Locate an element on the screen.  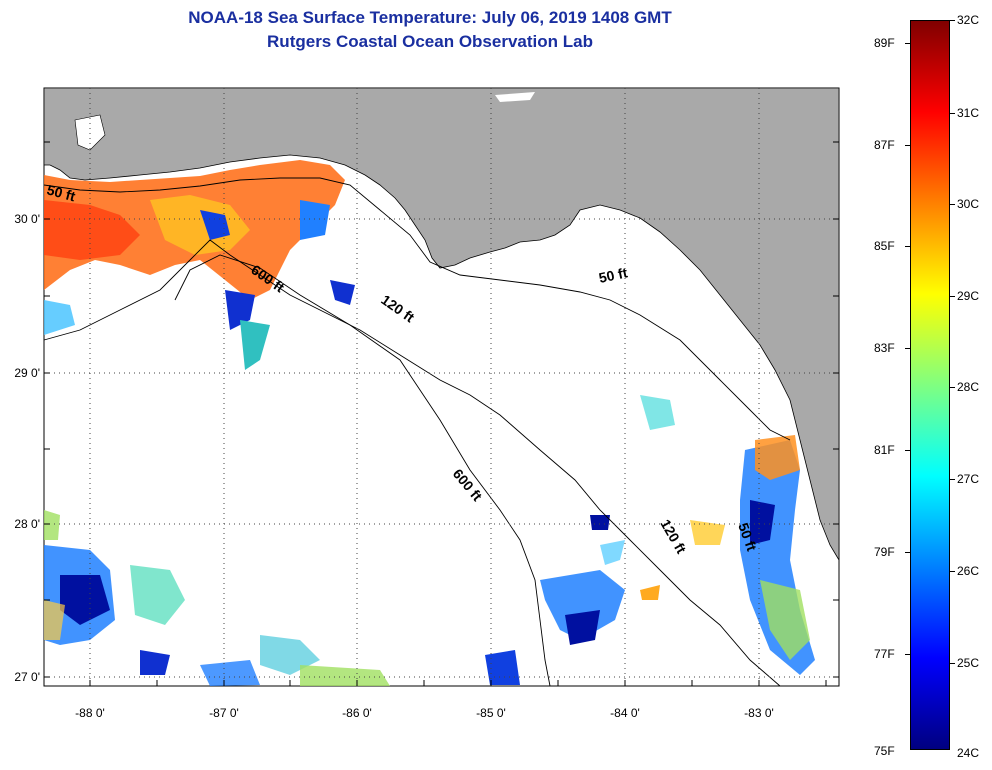
colorbar-f-label: 85F is located at coordinates (884, 246).